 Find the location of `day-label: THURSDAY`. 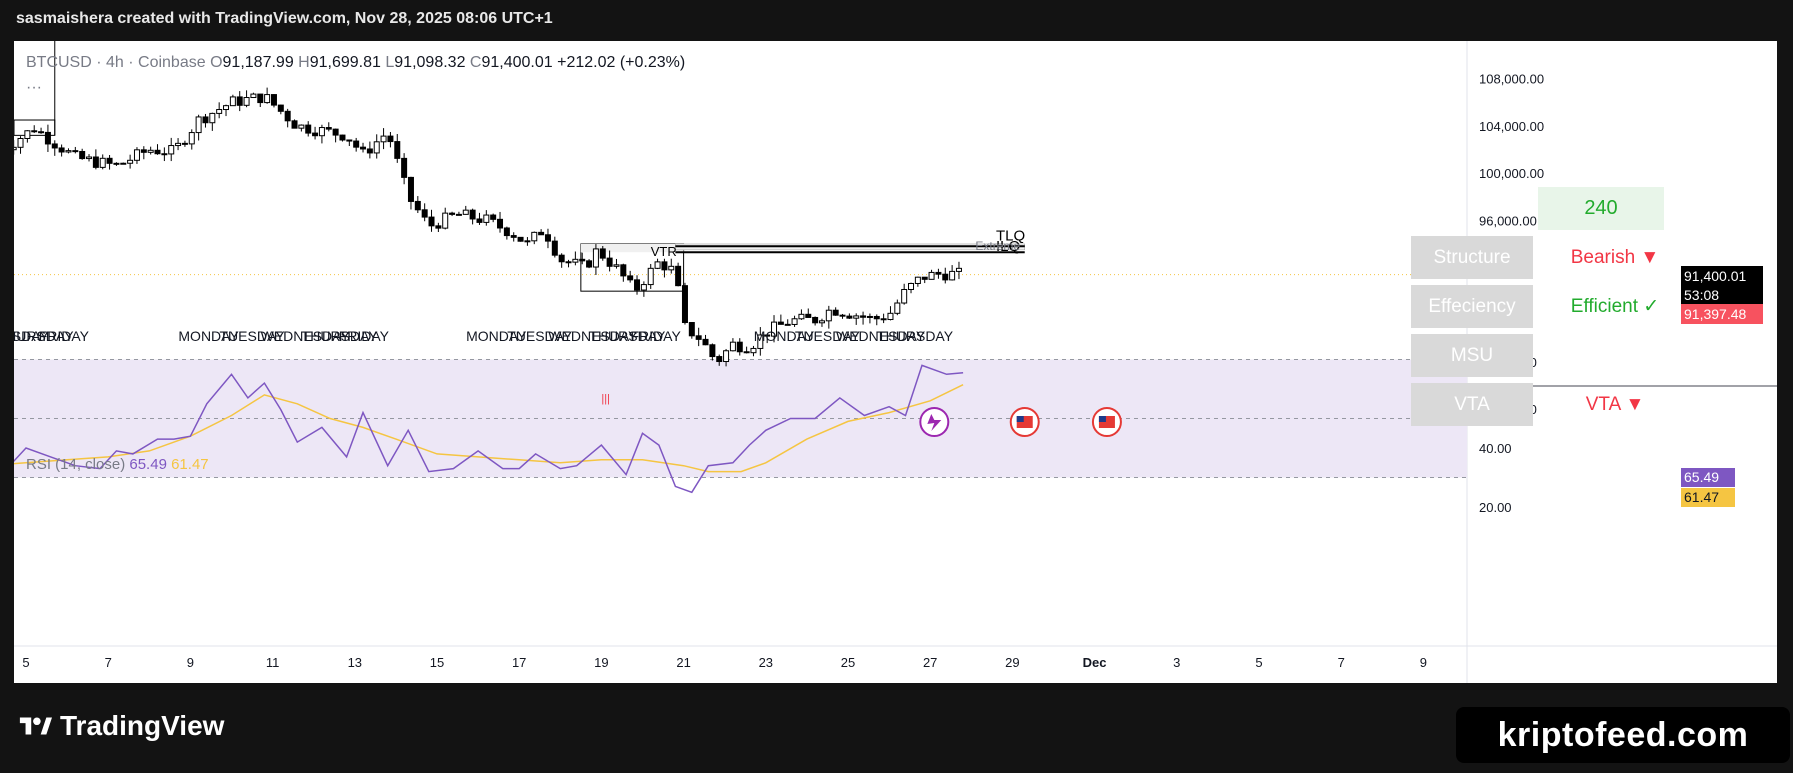

day-label: THURSDAY is located at coordinates (915, 336).